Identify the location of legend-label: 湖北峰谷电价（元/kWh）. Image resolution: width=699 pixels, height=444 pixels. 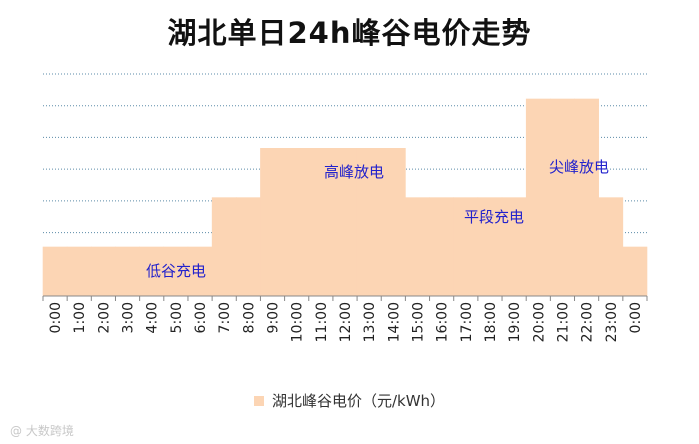
(358, 401).